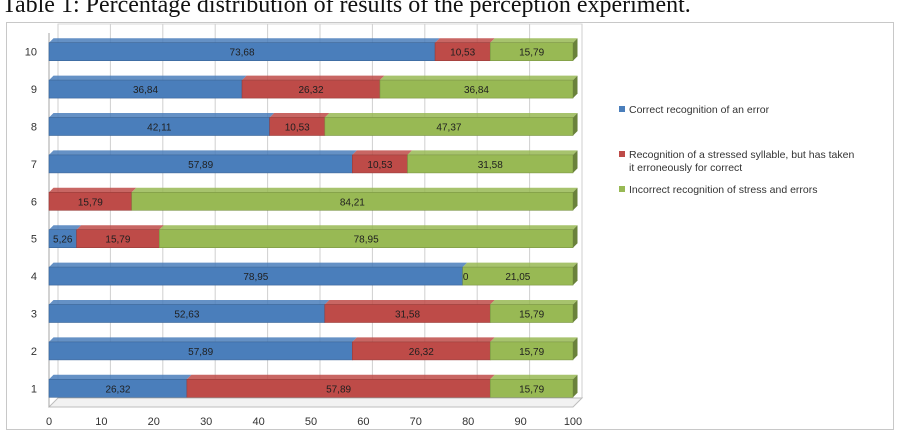 The image size is (902, 438). I want to click on x-tick-label: 30, so click(206, 422).